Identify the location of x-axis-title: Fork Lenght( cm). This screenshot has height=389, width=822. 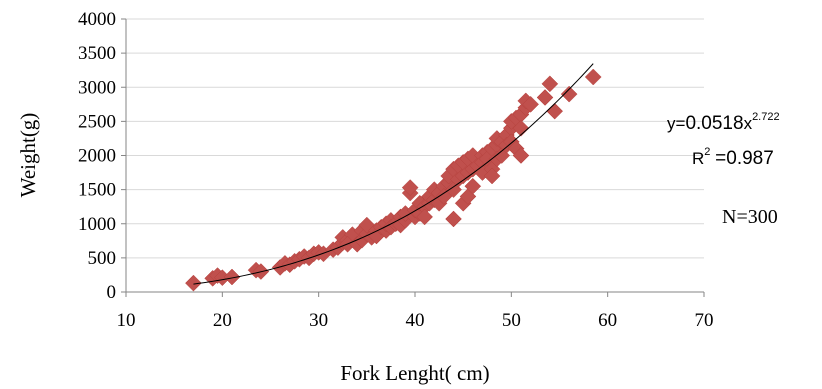
(414, 373).